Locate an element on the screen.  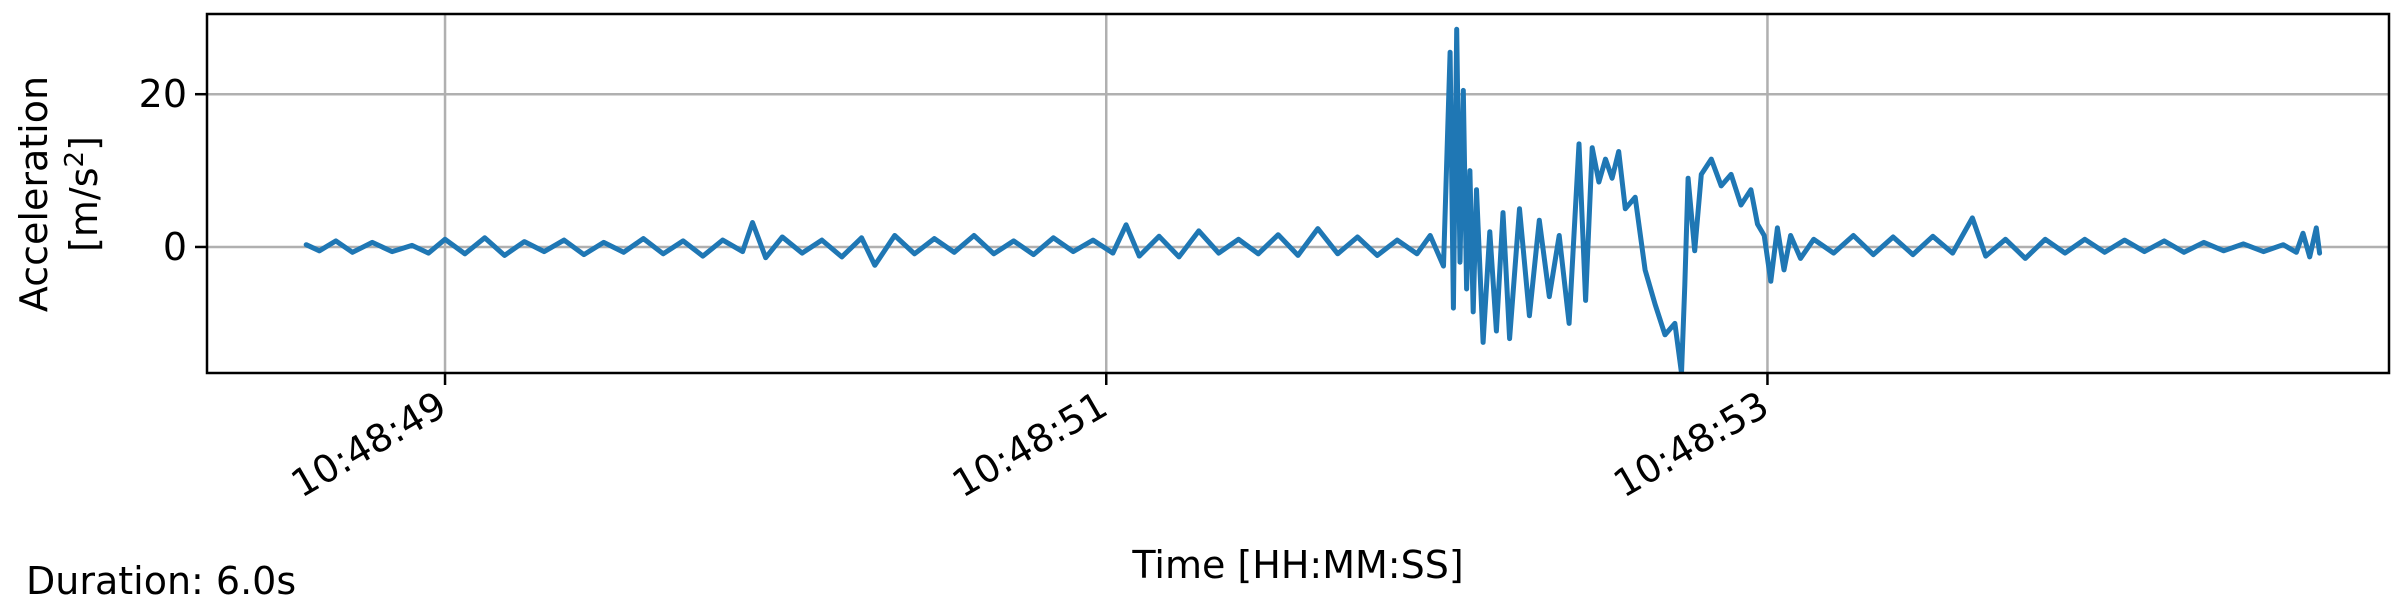
x-tick-label: 10:48:51 is located at coordinates (1030, 444).